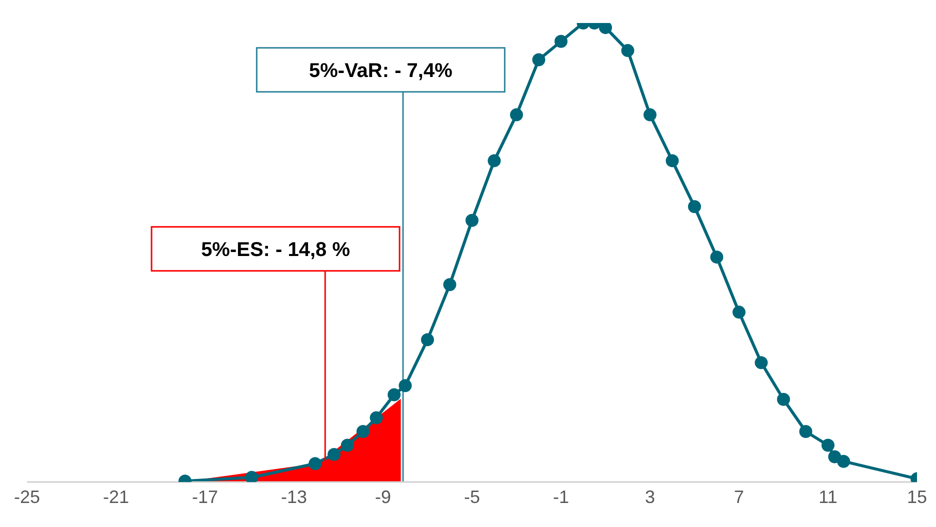 The height and width of the screenshot is (527, 936). I want to click on x-tick-label: -21, so click(116, 496).